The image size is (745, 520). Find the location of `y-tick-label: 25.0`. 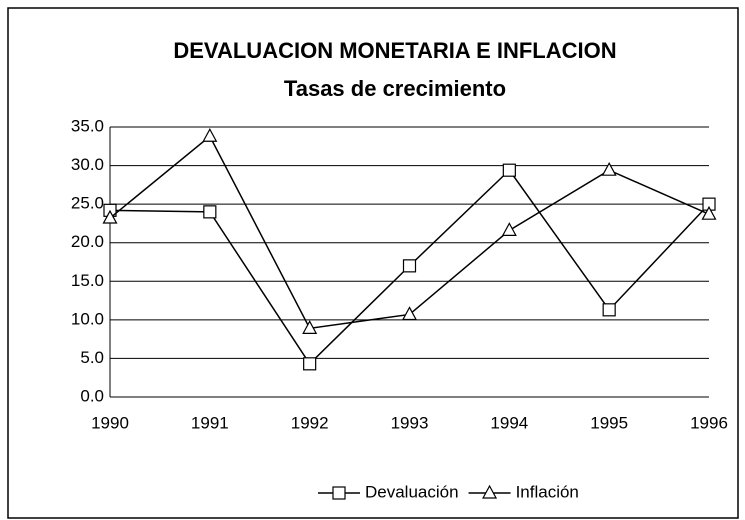

y-tick-label: 25.0 is located at coordinates (87, 203).